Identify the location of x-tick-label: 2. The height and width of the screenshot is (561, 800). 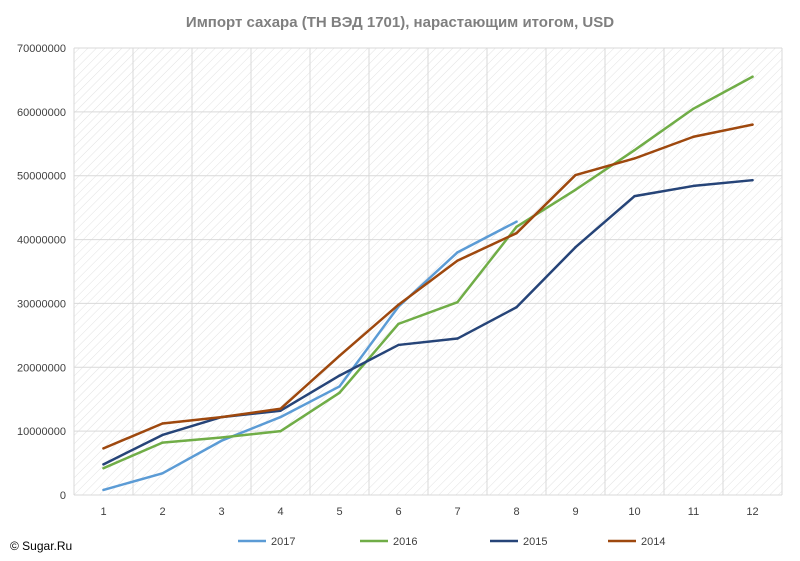
(162, 512).